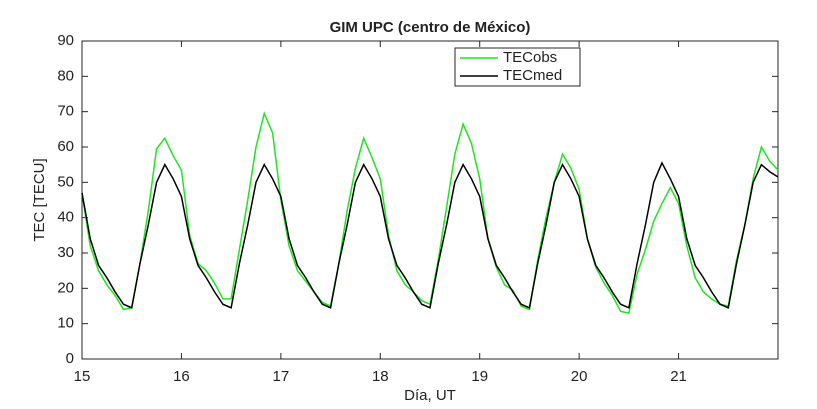  Describe the element at coordinates (70, 358) in the screenshot. I see `y-tick-label: 0` at that location.